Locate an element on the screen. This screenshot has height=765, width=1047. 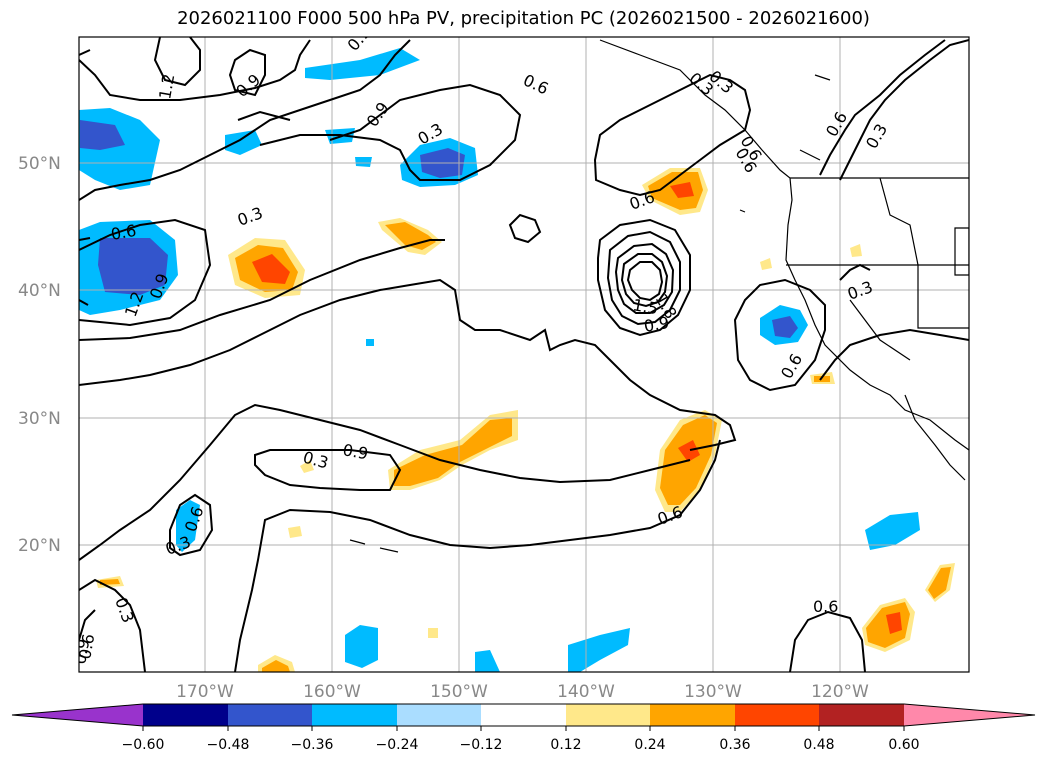
contour-label: 1.2 is located at coordinates (166, 86).